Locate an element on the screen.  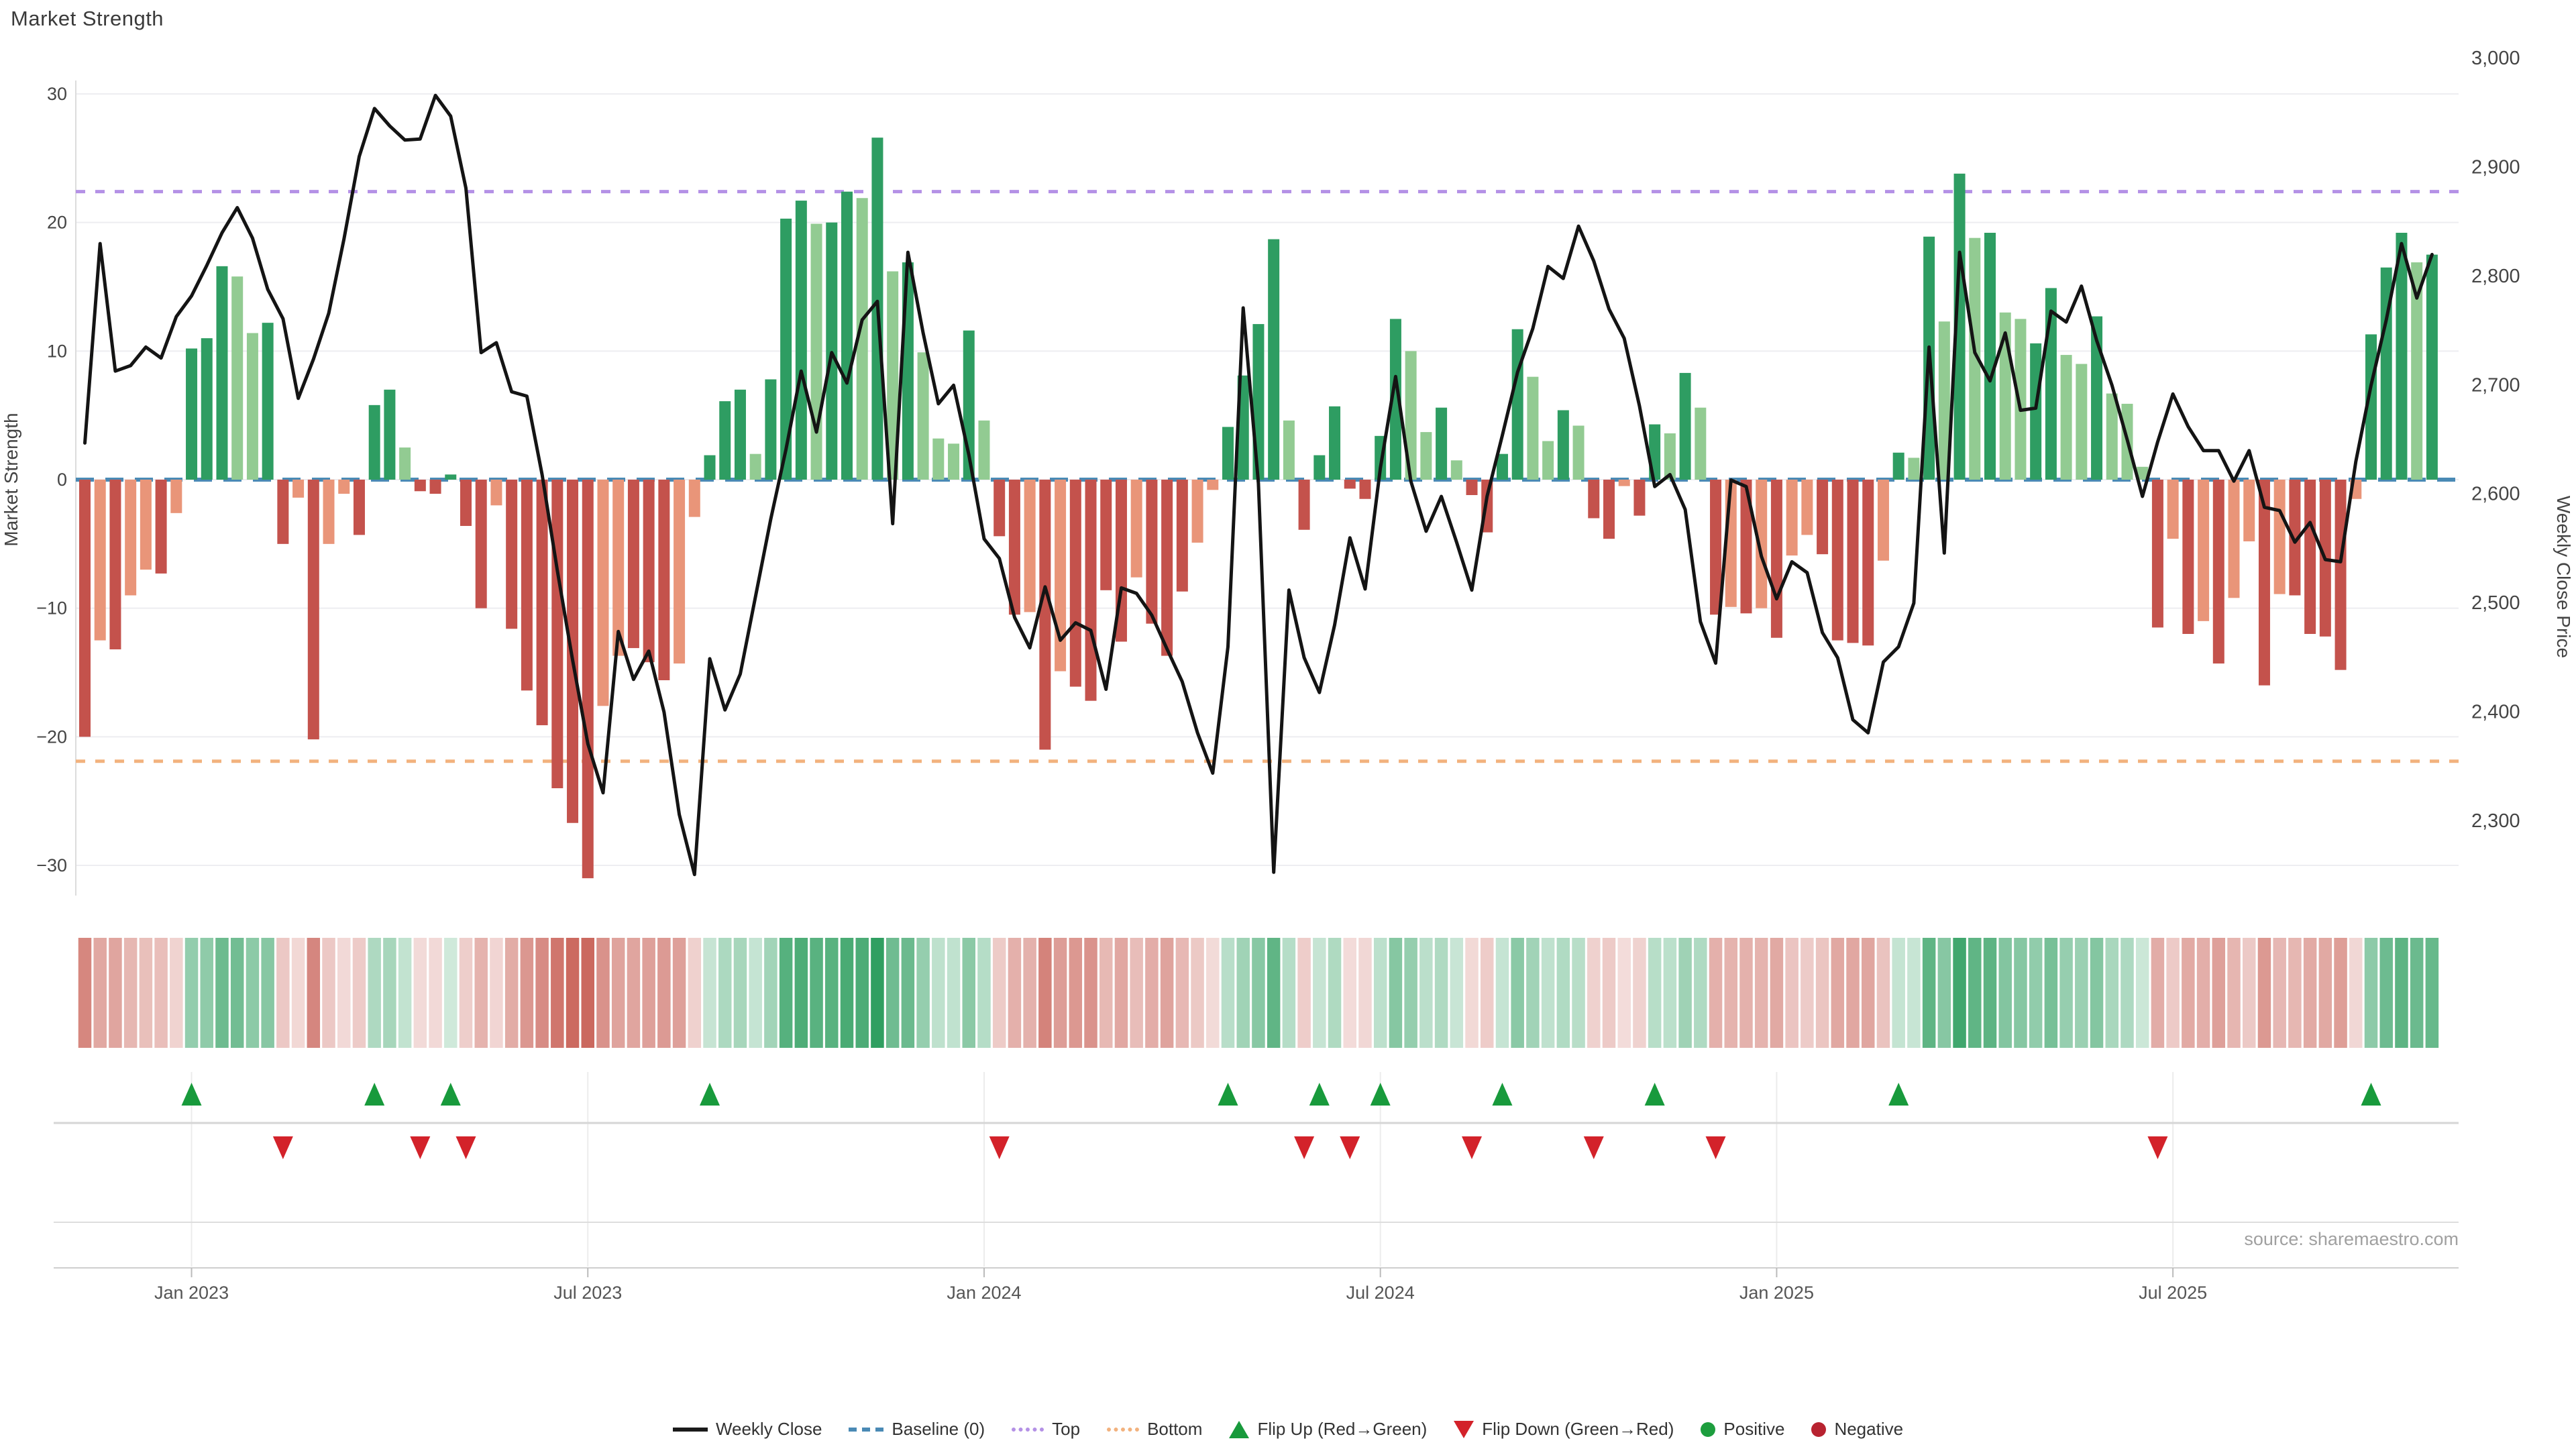
legend-dot-icon is located at coordinates (1708, 1429).